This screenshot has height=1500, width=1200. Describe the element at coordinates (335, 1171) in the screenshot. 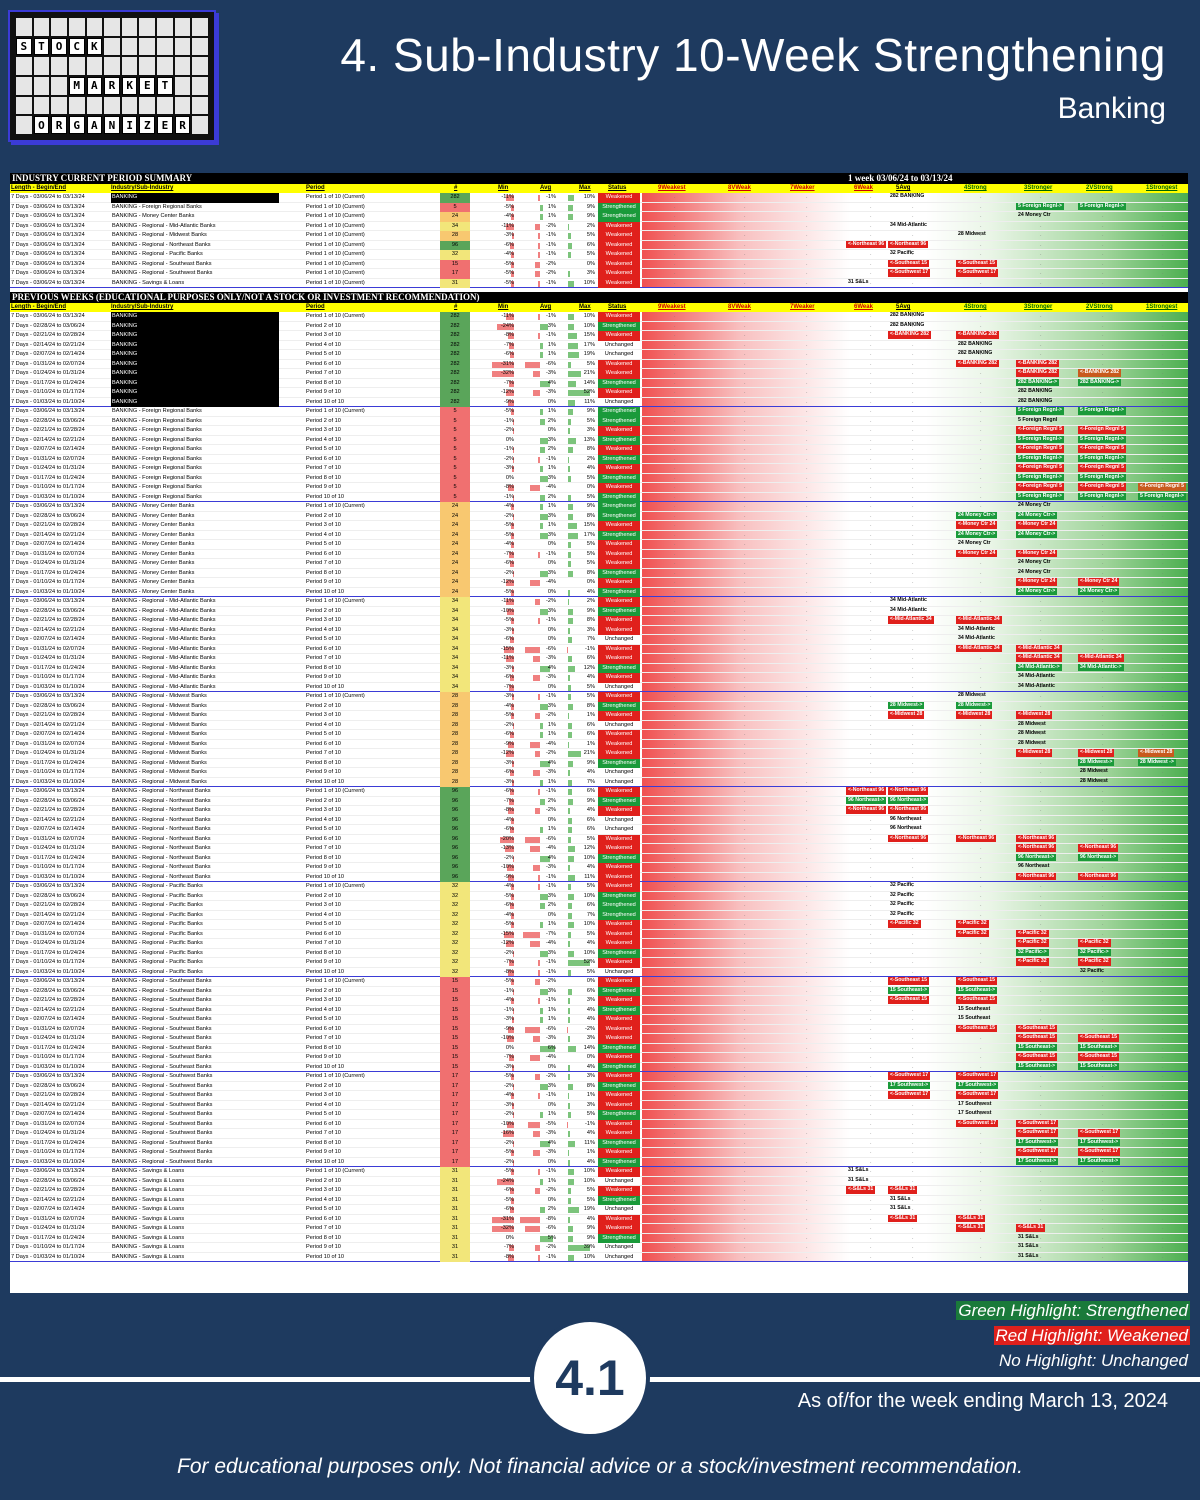

I see `cell-period: Period 1 of 10 (Current)` at that location.